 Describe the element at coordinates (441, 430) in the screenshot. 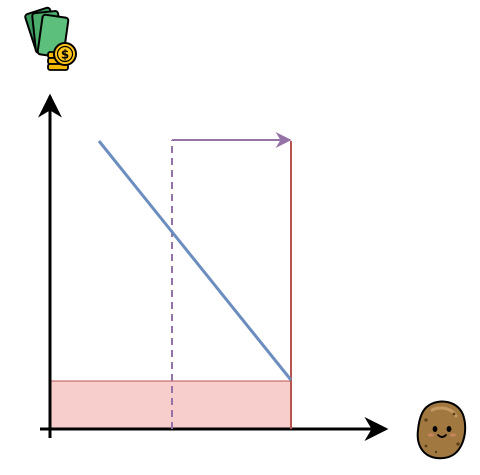

I see `potato-icon` at that location.